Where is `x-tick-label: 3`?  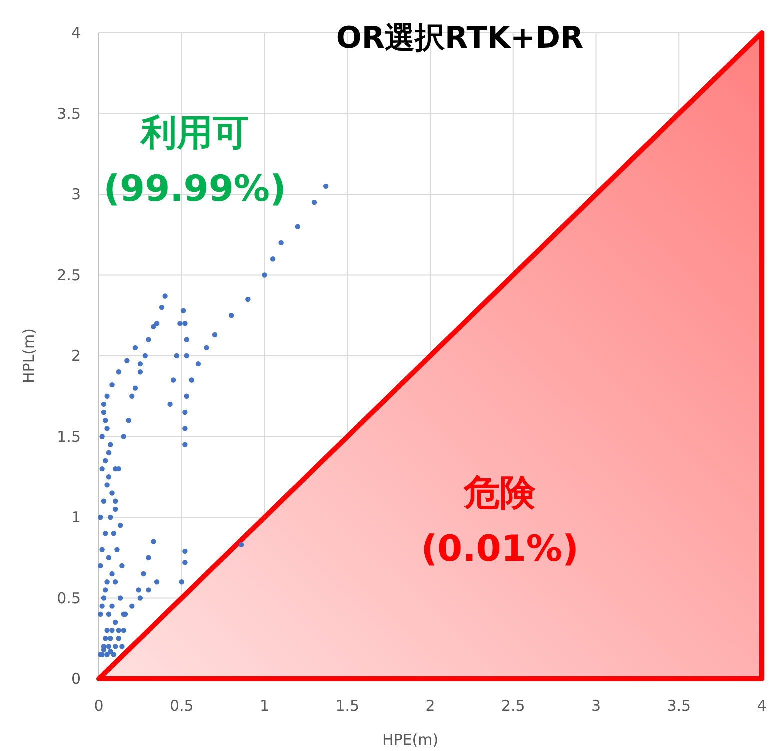
x-tick-label: 3 is located at coordinates (596, 706).